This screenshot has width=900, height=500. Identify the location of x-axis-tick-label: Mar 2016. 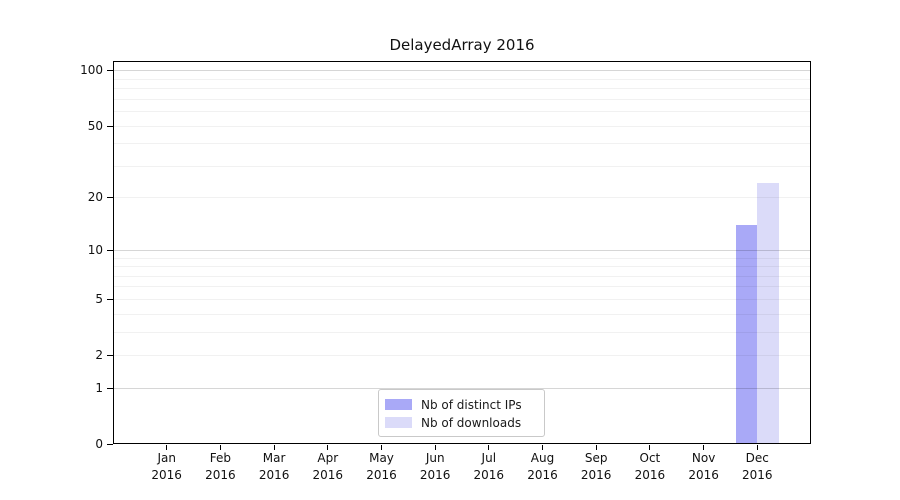
(274, 467).